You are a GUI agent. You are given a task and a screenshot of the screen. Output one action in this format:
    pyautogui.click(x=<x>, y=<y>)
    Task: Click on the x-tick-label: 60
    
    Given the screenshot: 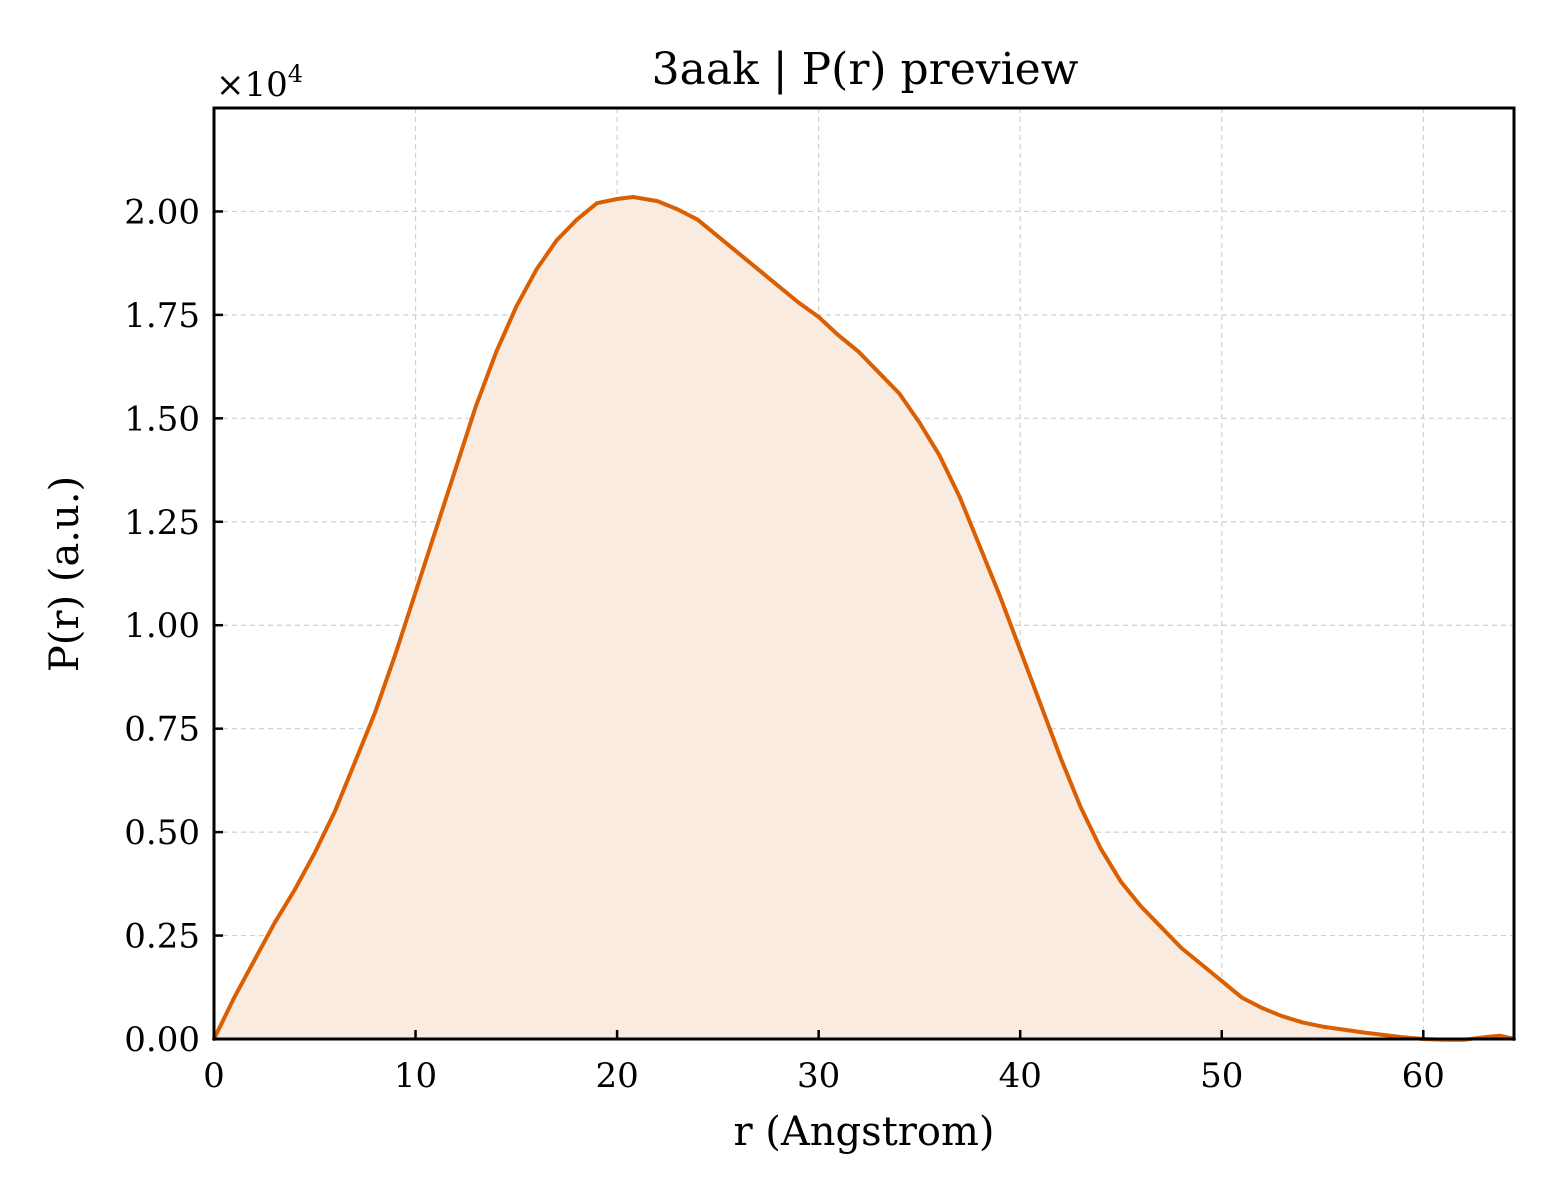 What is the action you would take?
    pyautogui.click(x=1423, y=1076)
    